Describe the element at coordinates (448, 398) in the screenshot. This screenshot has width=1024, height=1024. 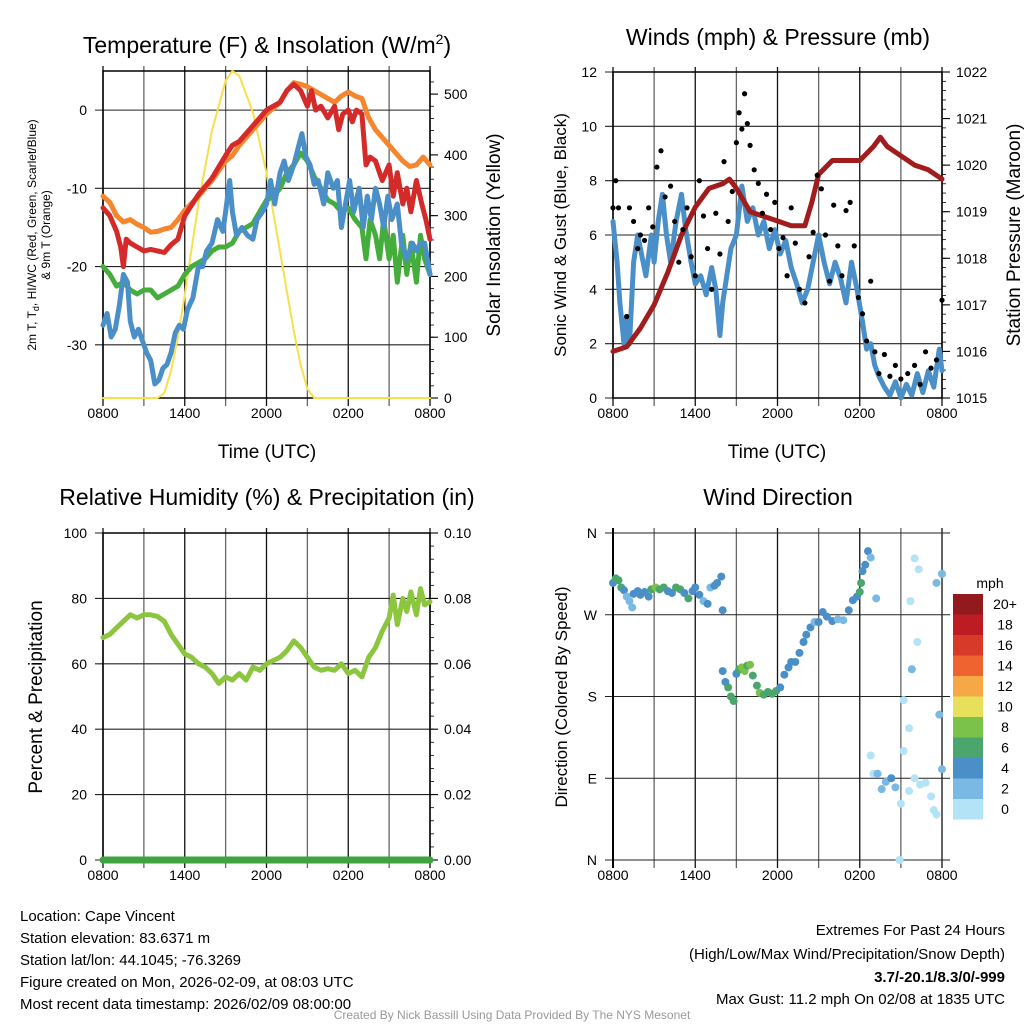
I see `right-y-tick-label: 0` at that location.